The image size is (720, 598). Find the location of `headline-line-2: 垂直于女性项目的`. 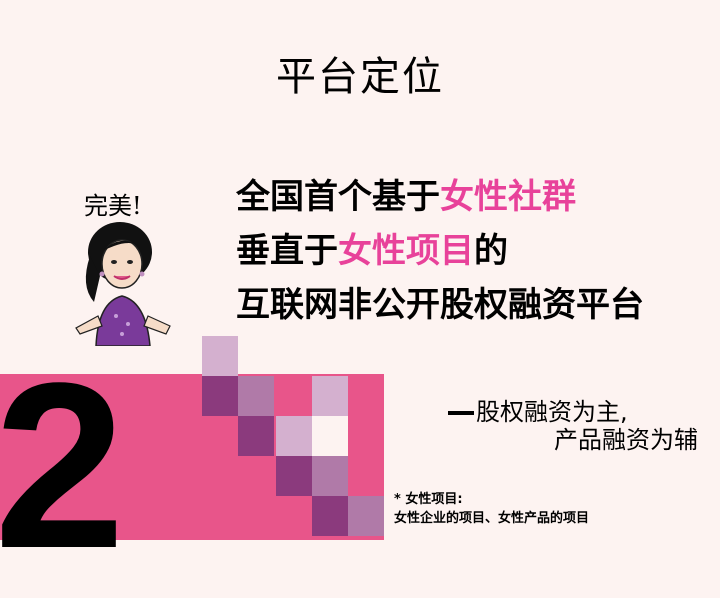

headline-line-2: 垂直于女性项目的 is located at coordinates (440, 251).